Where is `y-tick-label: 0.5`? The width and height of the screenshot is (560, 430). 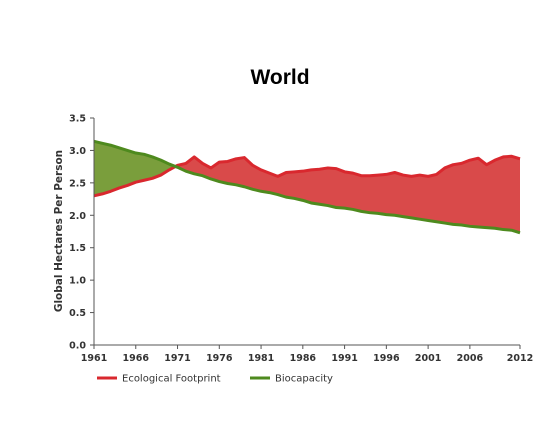
y-tick-label: 0.5 is located at coordinates (77, 313).